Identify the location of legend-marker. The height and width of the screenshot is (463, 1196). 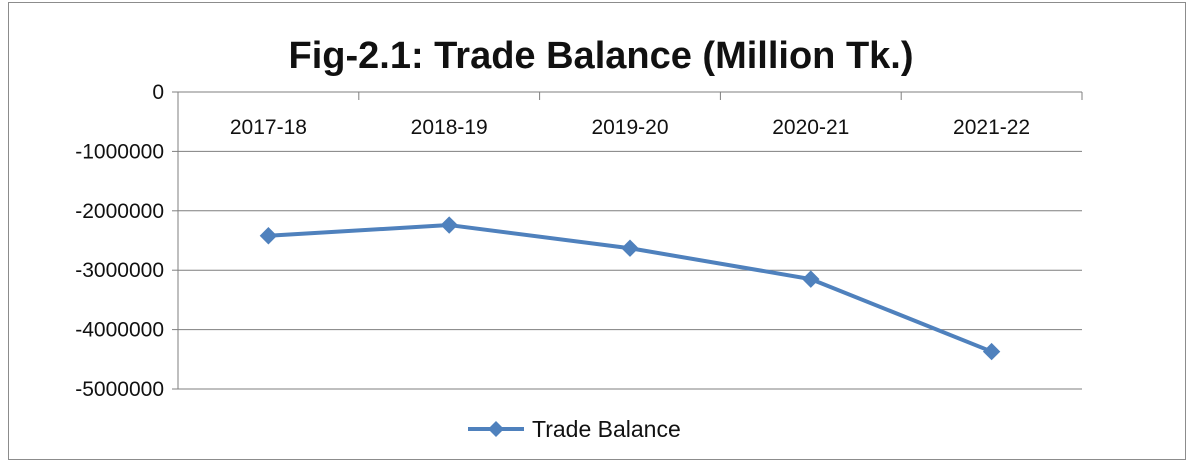
(496, 429).